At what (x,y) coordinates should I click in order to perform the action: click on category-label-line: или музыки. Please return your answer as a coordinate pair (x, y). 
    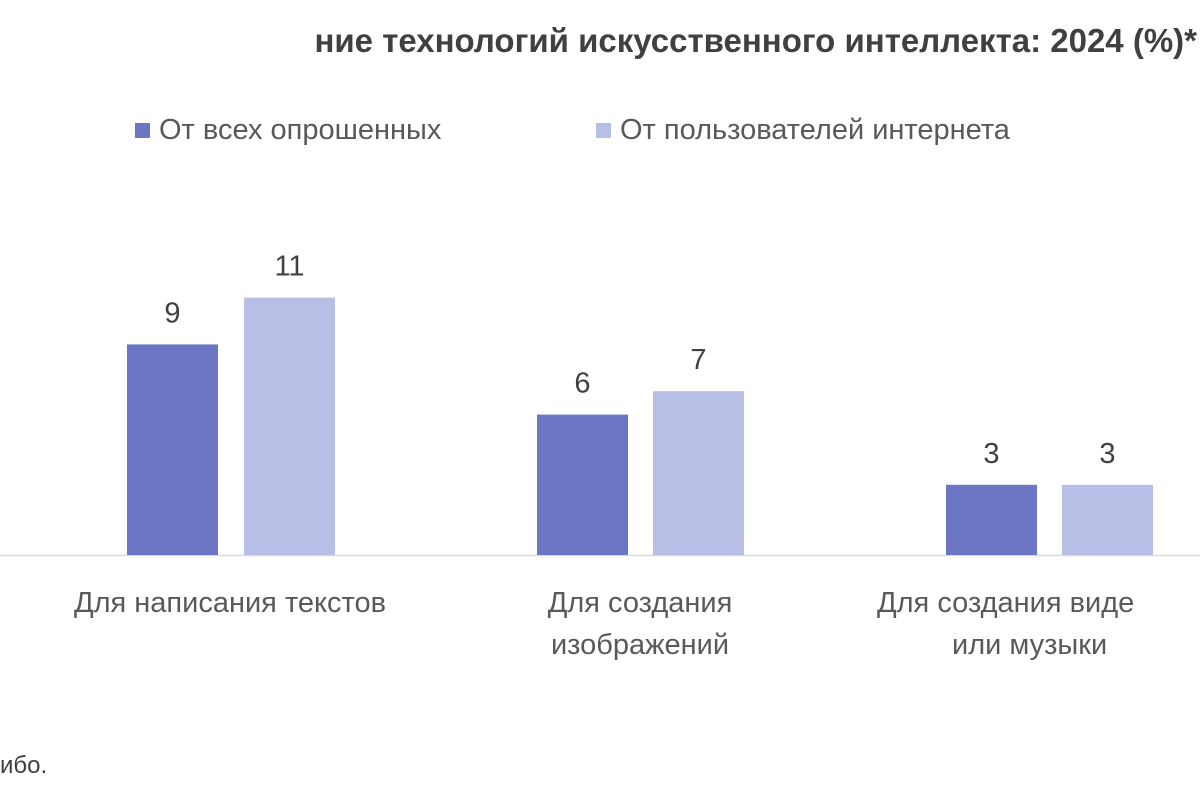
    Looking at the image, I should click on (1030, 645).